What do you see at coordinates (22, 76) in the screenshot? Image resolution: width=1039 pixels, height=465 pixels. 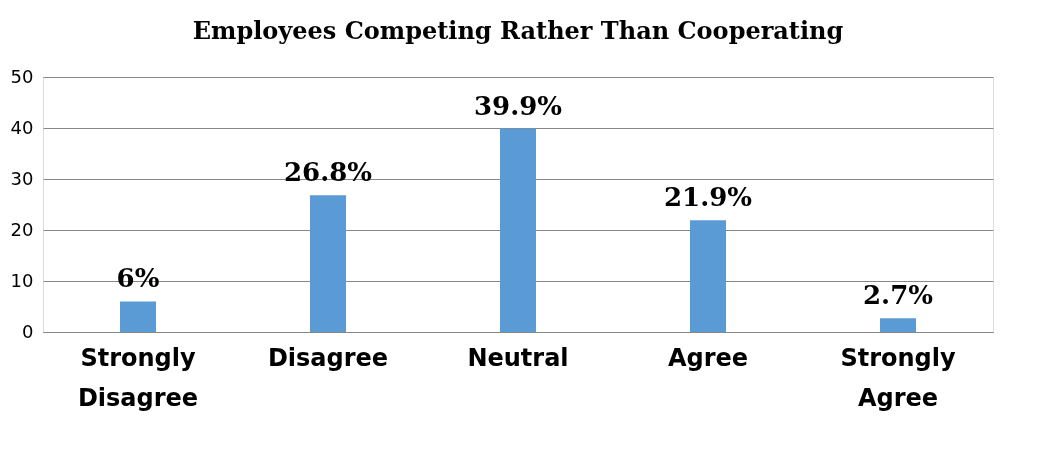 I see `y-tick-label: 50` at bounding box center [22, 76].